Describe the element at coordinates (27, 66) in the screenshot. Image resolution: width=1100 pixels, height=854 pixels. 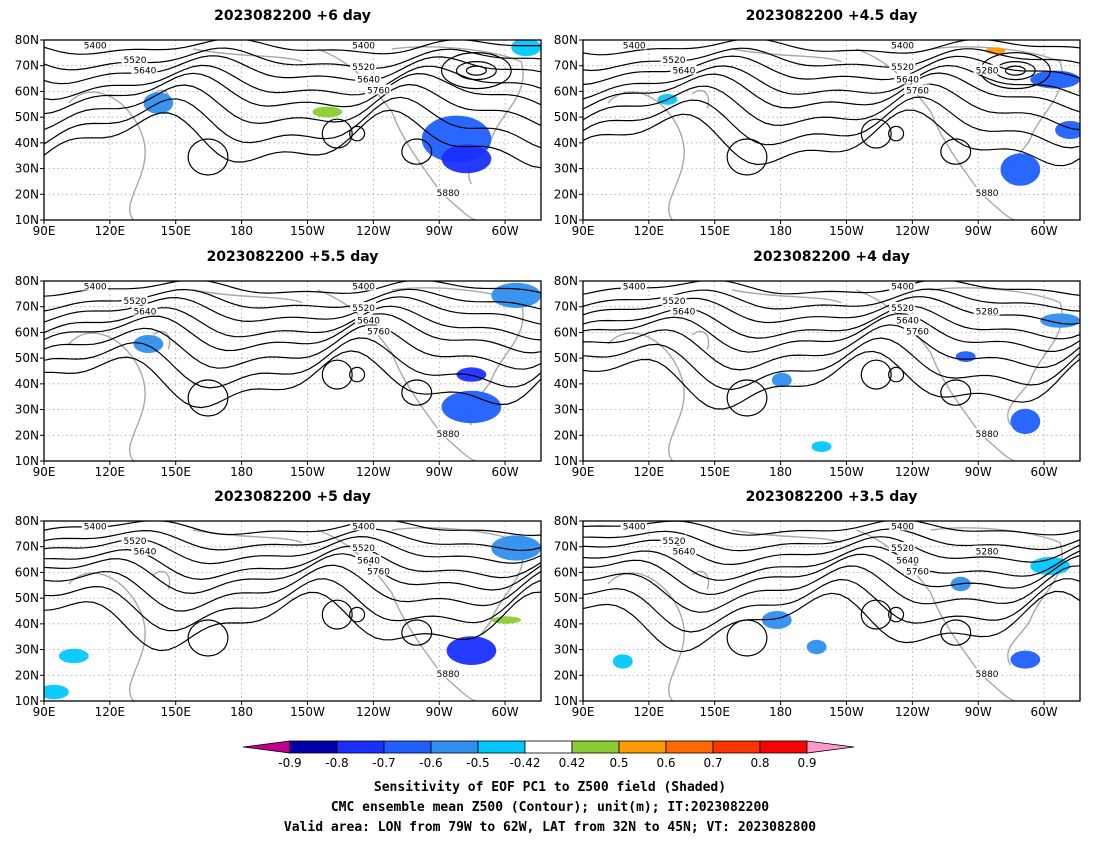
I see `lat-tick-label: 70N` at that location.